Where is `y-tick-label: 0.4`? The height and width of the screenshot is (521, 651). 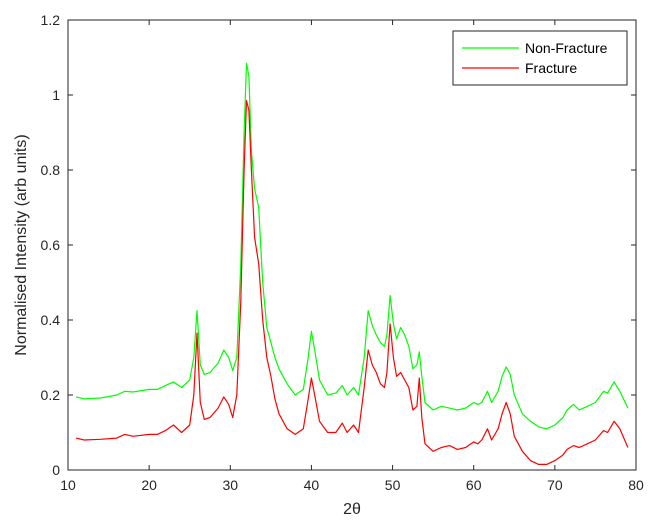 y-tick-label: 0.4 is located at coordinates (51, 320).